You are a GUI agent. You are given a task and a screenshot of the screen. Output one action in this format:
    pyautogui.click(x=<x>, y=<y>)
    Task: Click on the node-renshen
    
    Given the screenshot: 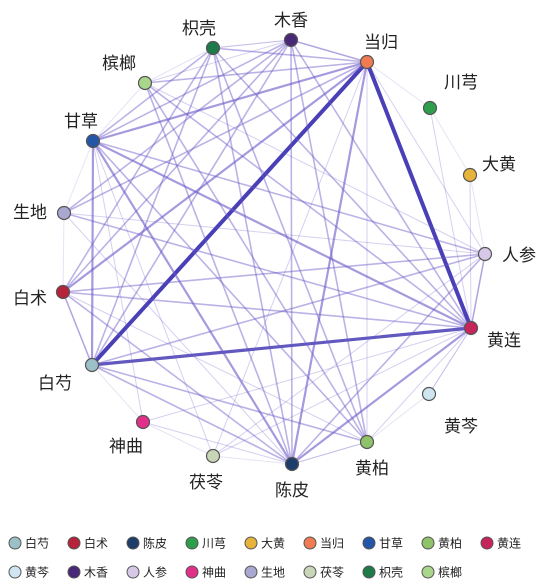 What is the action you would take?
    pyautogui.click(x=485, y=254)
    